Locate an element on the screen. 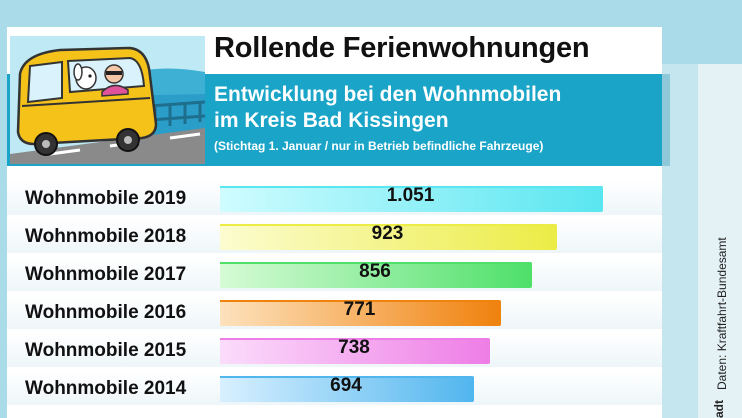  rear-wheel-hub is located at coordinates (46, 144).